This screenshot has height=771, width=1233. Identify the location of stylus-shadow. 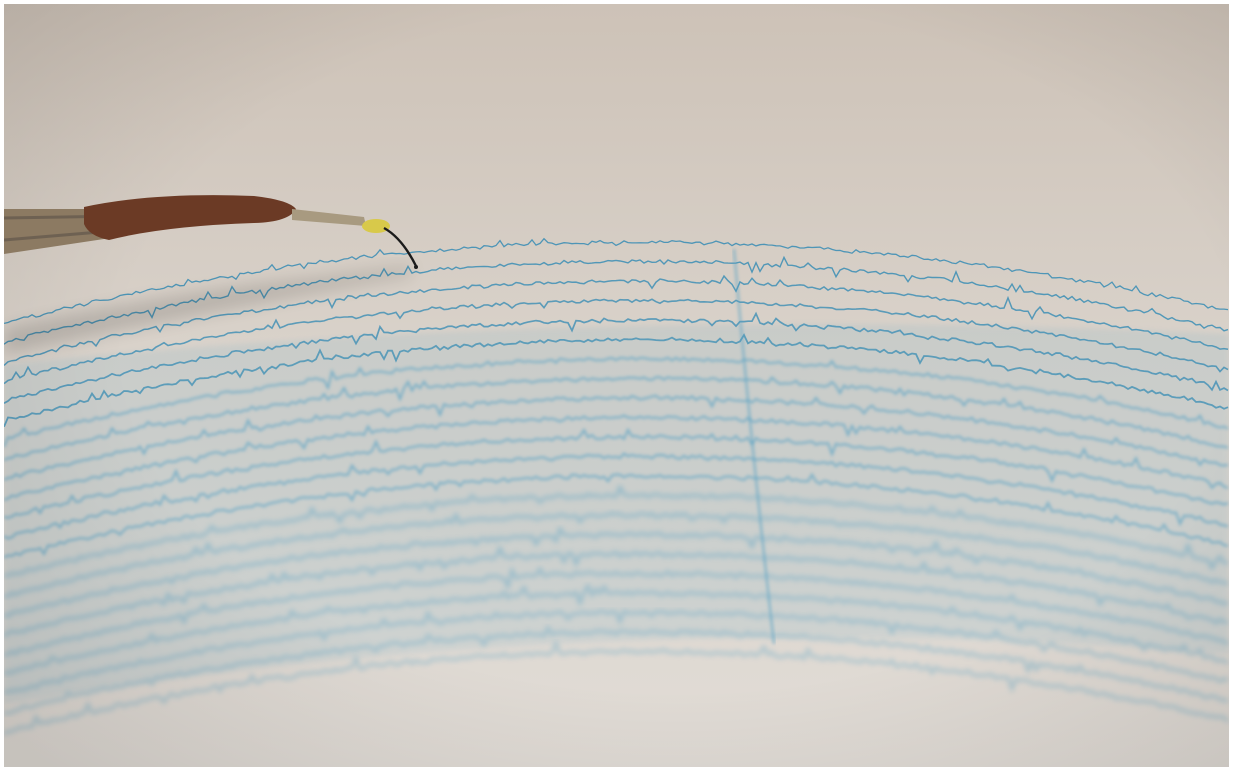
(209, 310).